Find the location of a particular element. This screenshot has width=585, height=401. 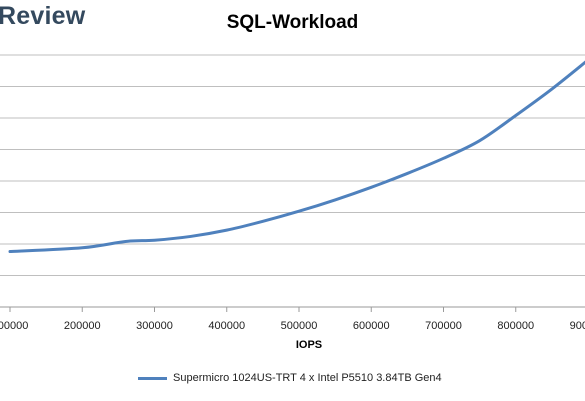

chart-title: SQL-Workload is located at coordinates (292, 22).